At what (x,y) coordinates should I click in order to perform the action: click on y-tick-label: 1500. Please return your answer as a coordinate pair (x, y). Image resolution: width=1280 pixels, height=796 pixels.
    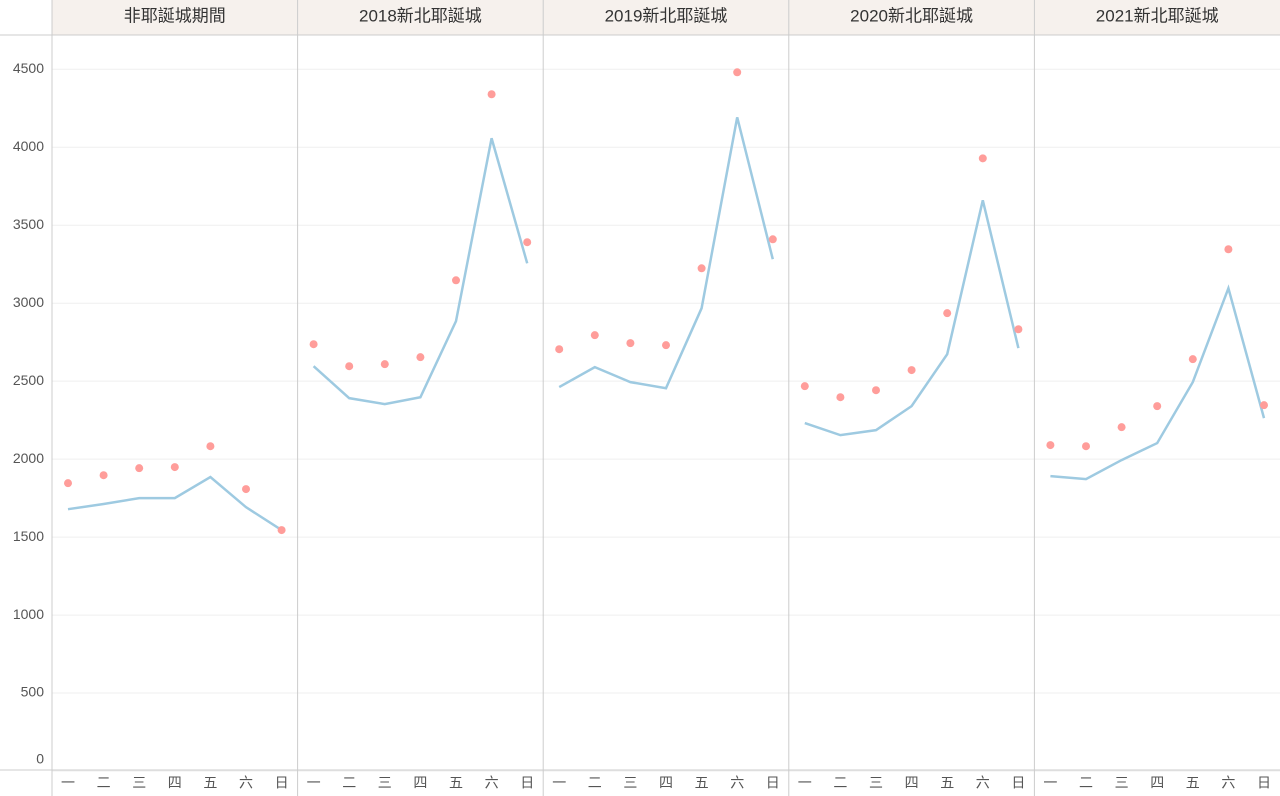
    Looking at the image, I should click on (28, 536).